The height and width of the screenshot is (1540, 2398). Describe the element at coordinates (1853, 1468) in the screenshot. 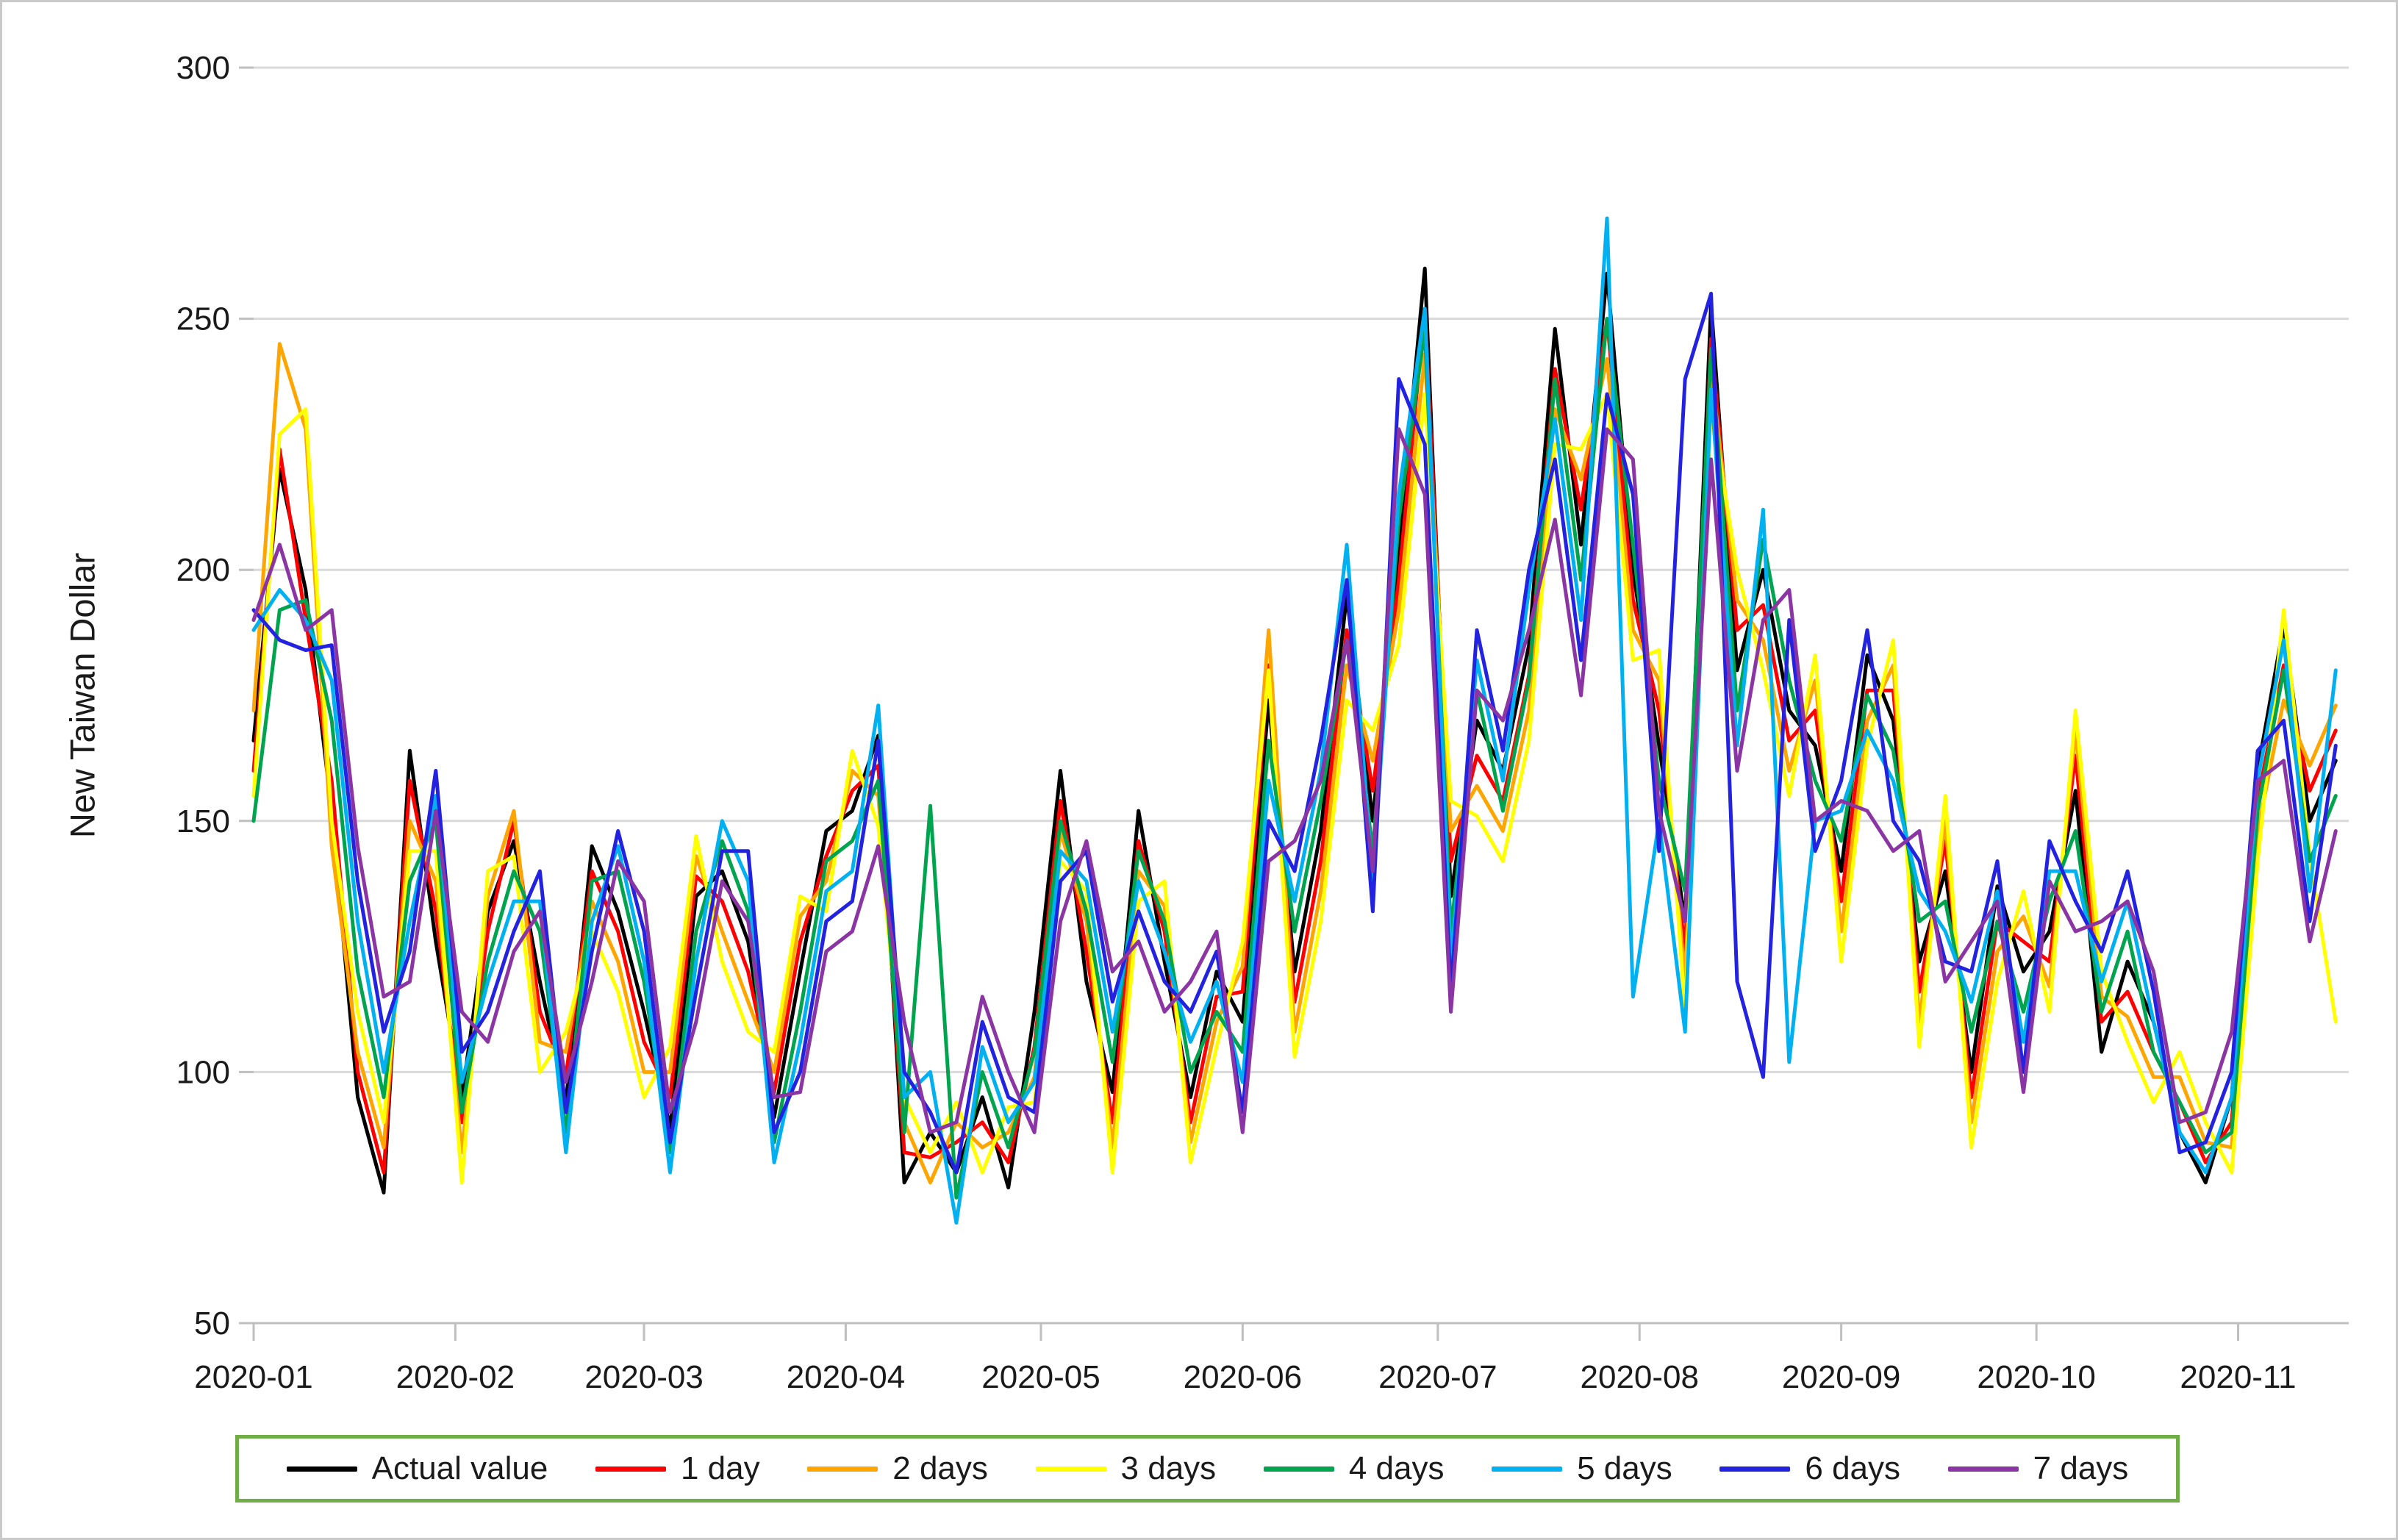

I see `legend-label-6-days: 6 days` at that location.